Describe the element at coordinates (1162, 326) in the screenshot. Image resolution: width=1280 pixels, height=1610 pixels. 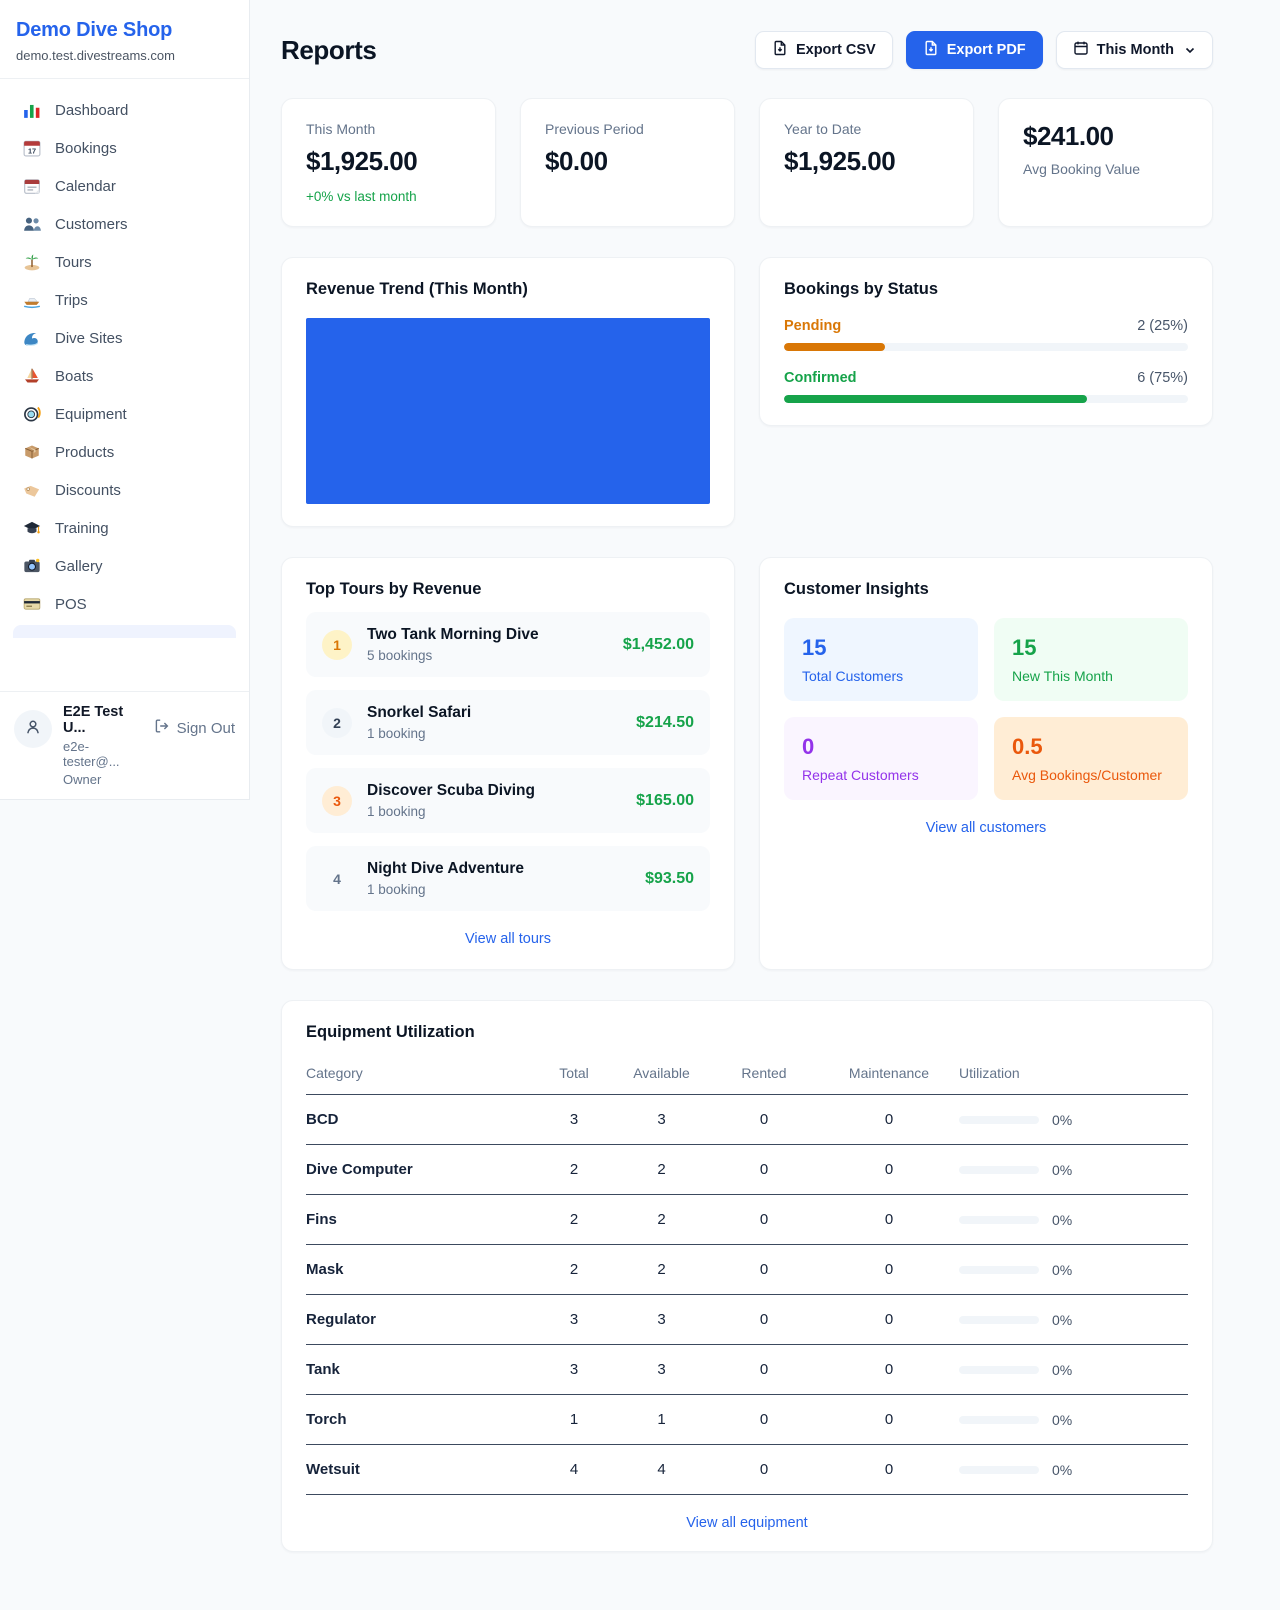
I see `status-count: 2 (25%)` at that location.